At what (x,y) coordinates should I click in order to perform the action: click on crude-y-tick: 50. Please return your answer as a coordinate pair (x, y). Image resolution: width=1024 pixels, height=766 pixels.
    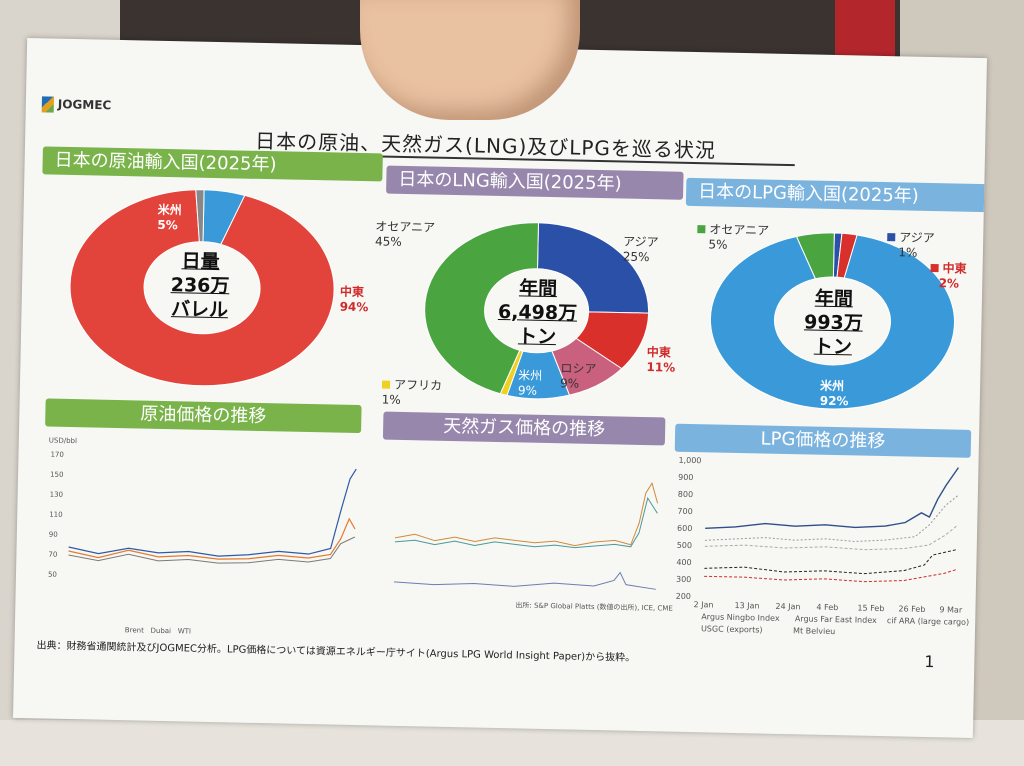
    Looking at the image, I should click on (52, 574).